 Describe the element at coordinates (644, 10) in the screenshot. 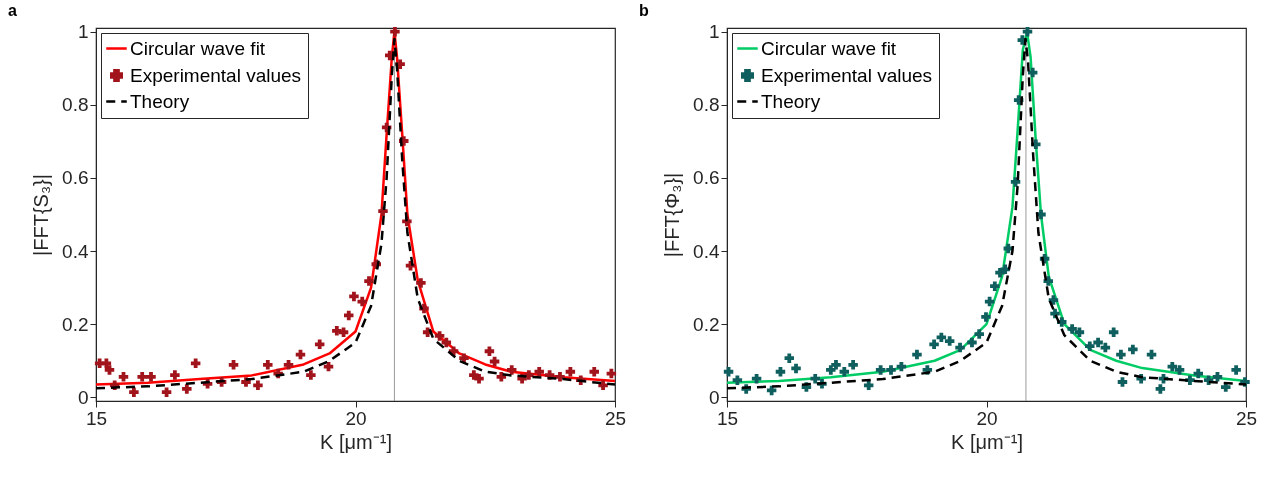

I see `chart-title: b` at that location.